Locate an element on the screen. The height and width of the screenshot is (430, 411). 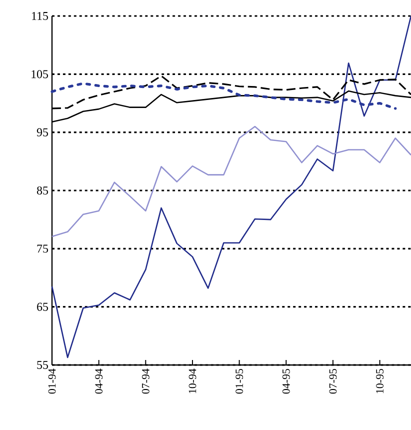
x-tick-label: 10-94 is located at coordinates (192, 381).